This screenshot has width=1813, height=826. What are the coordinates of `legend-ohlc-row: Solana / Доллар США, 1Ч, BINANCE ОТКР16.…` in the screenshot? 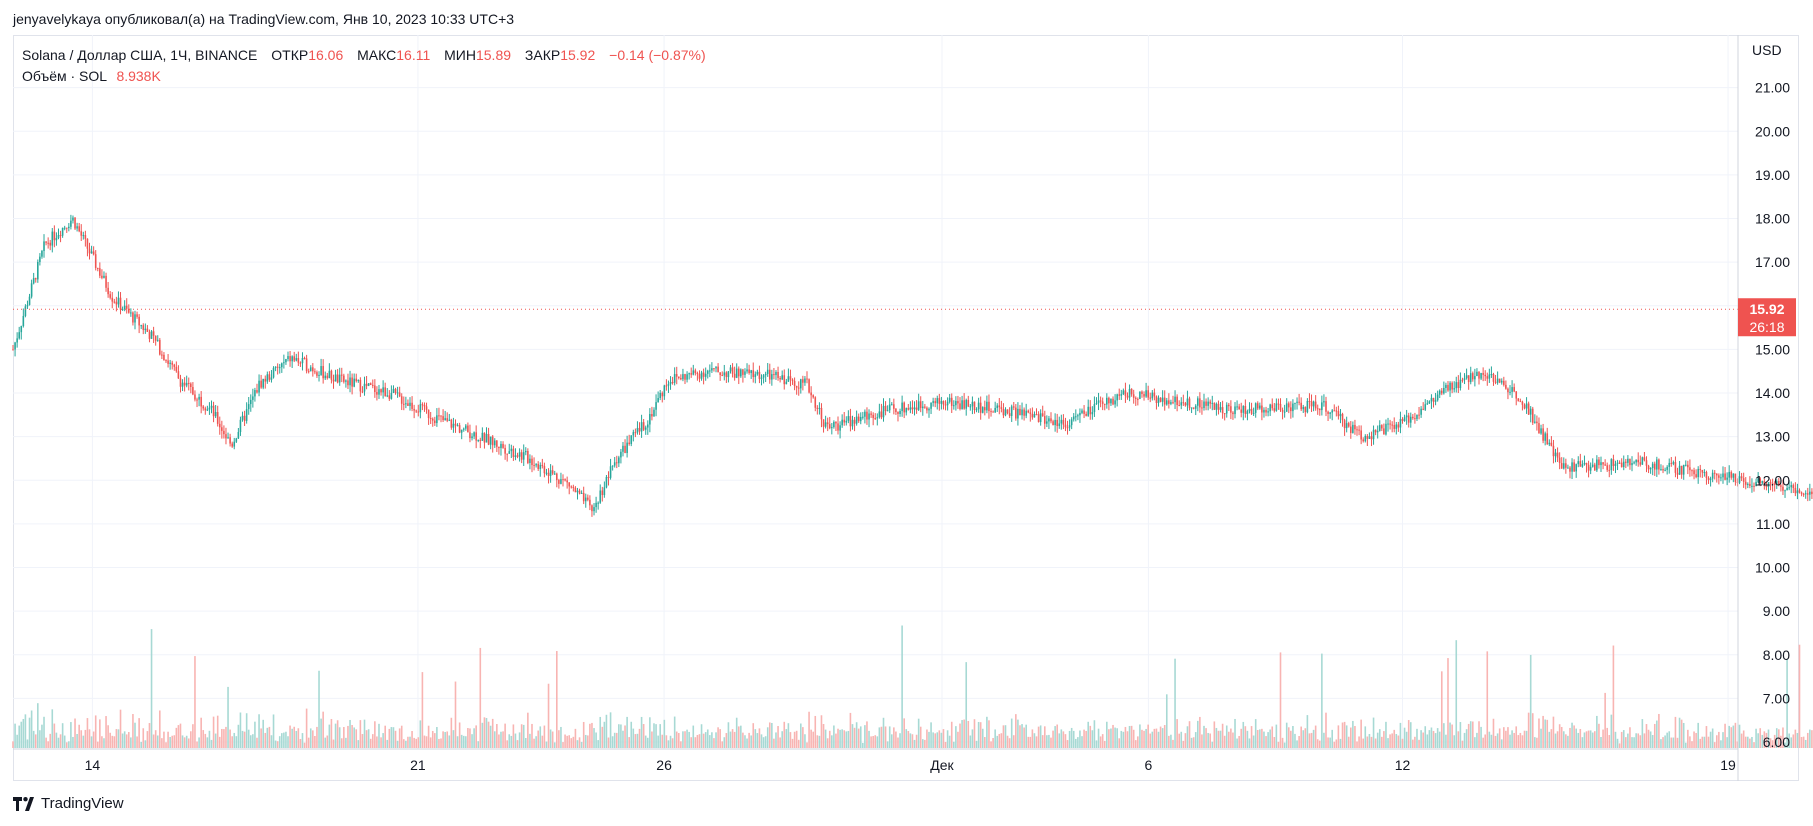 It's located at (364, 55).